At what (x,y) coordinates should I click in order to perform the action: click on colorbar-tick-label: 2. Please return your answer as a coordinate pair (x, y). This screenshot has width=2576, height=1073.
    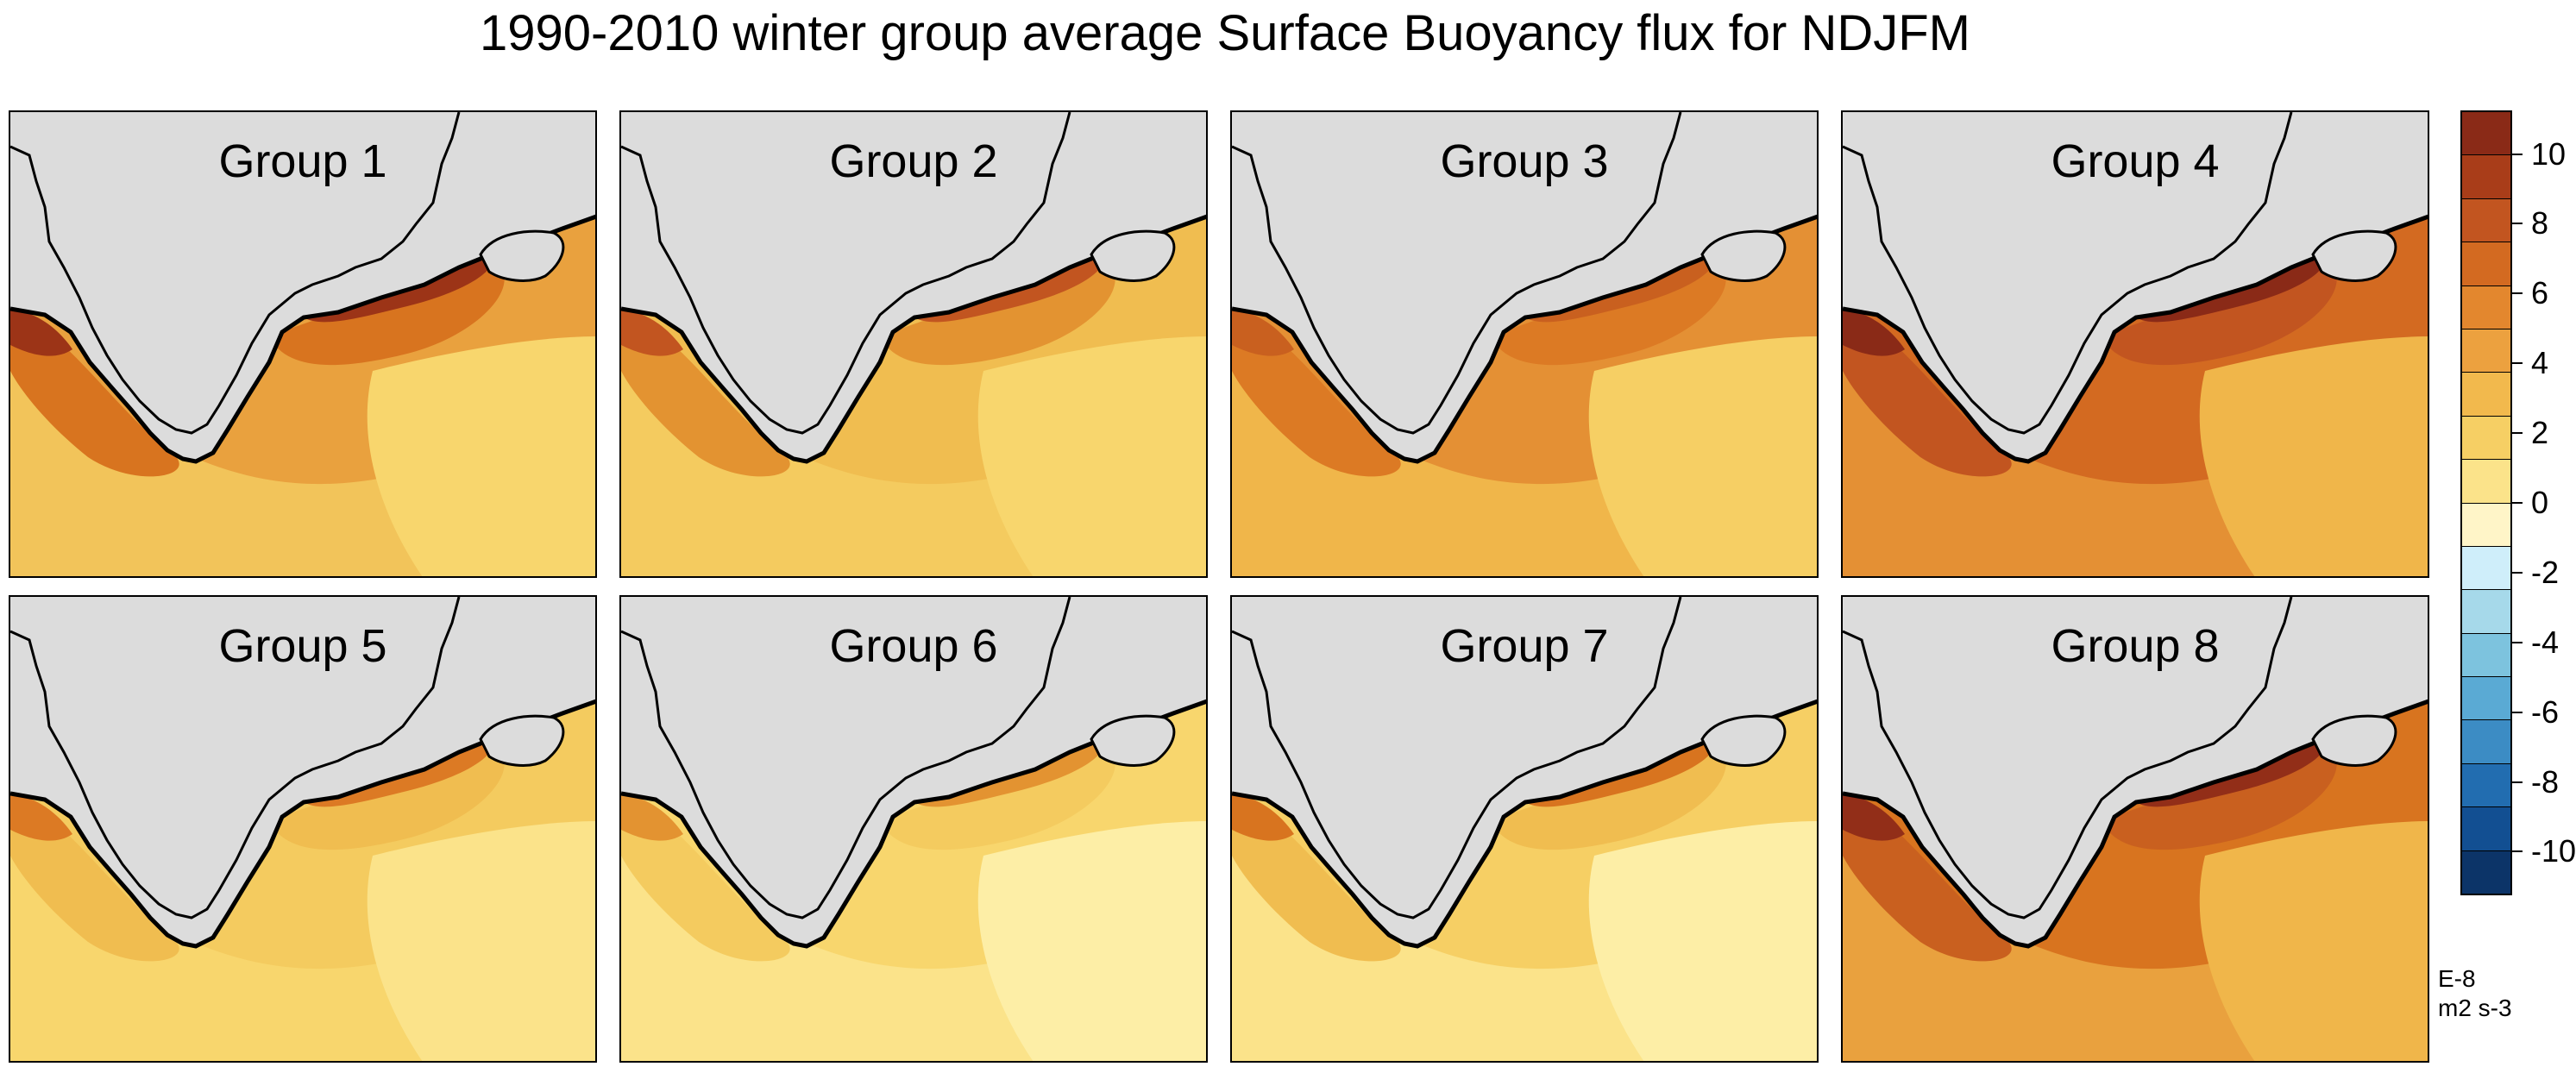
    Looking at the image, I should click on (2540, 433).